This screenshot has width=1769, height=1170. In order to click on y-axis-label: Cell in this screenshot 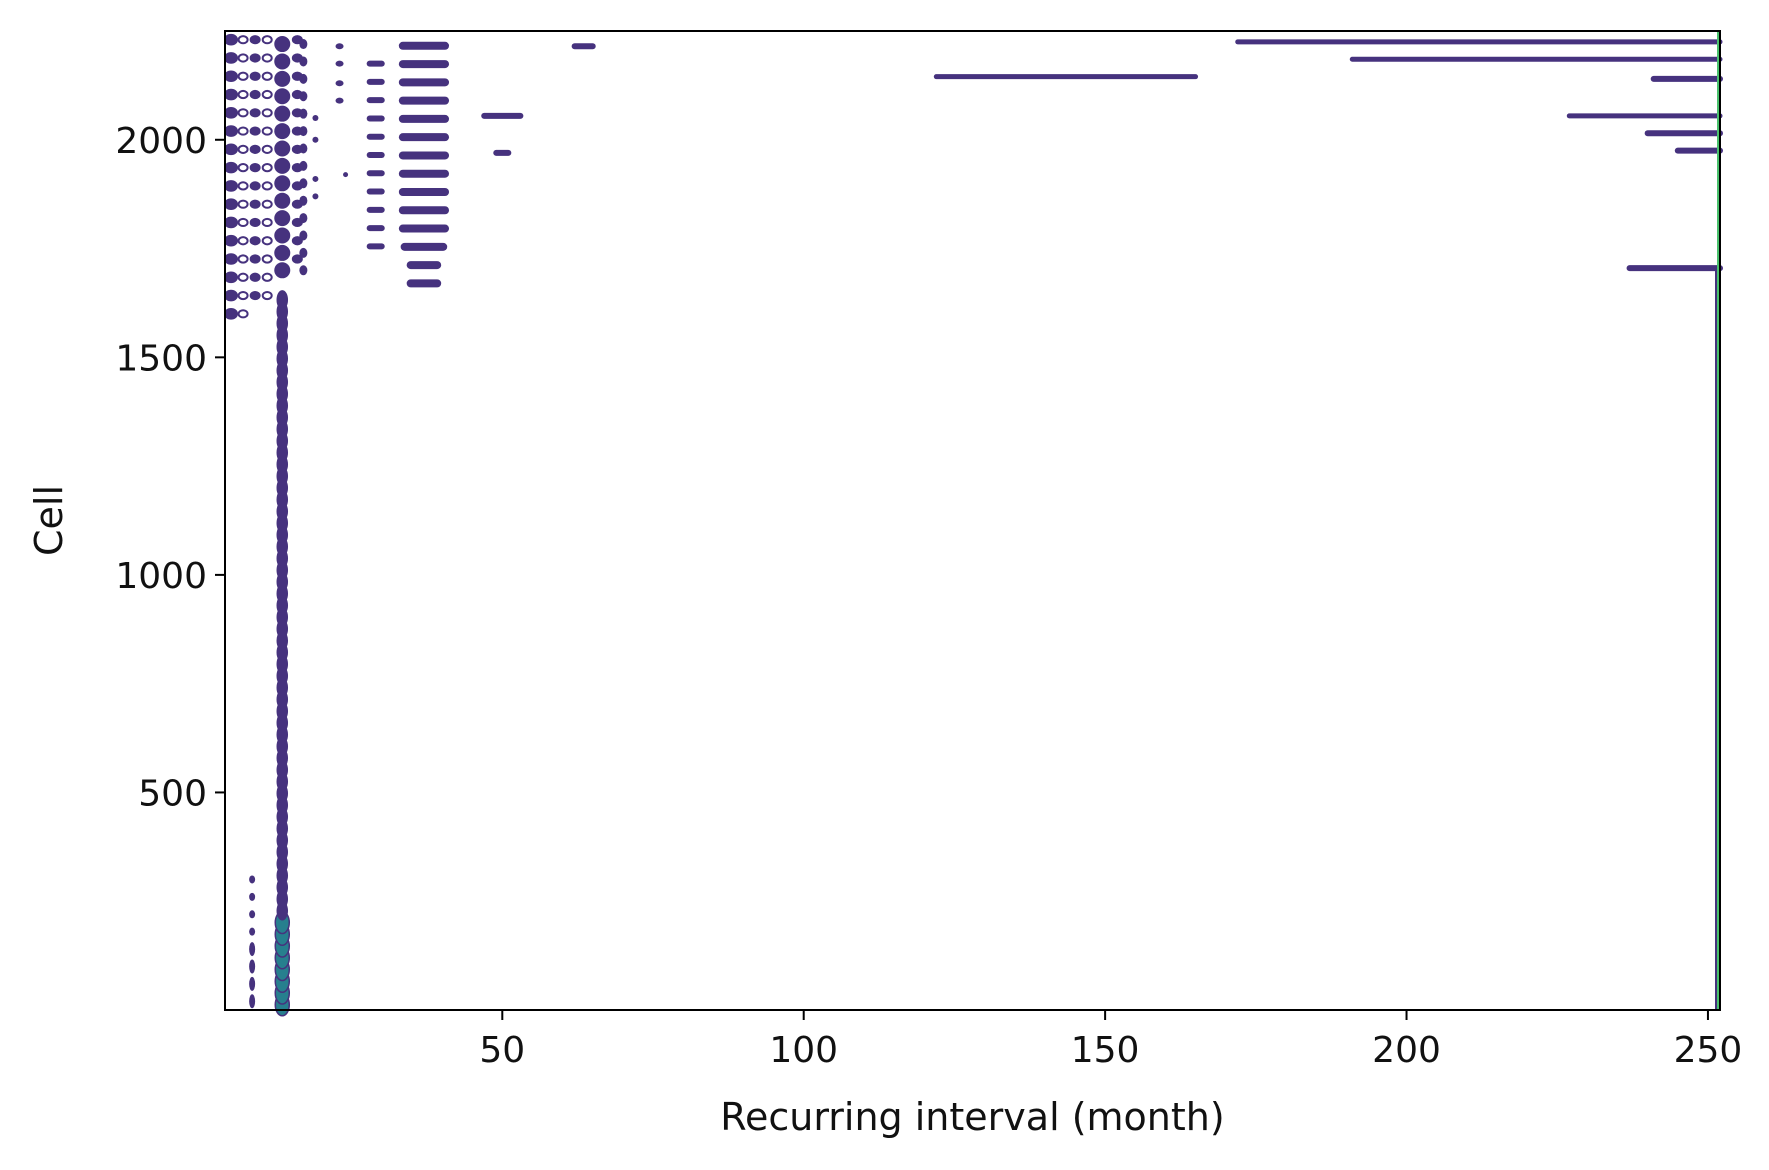, I will do `click(49, 520)`.